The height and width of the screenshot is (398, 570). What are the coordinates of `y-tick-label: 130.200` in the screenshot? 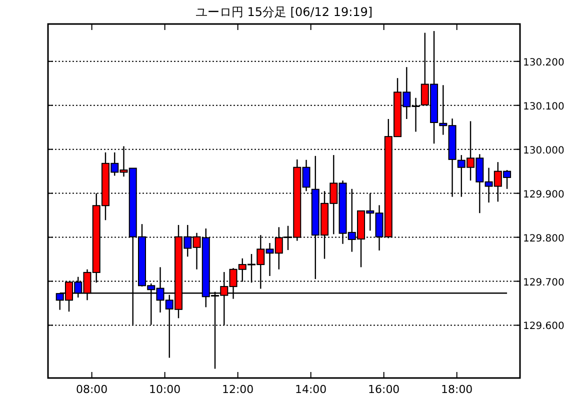 It's located at (543, 62).